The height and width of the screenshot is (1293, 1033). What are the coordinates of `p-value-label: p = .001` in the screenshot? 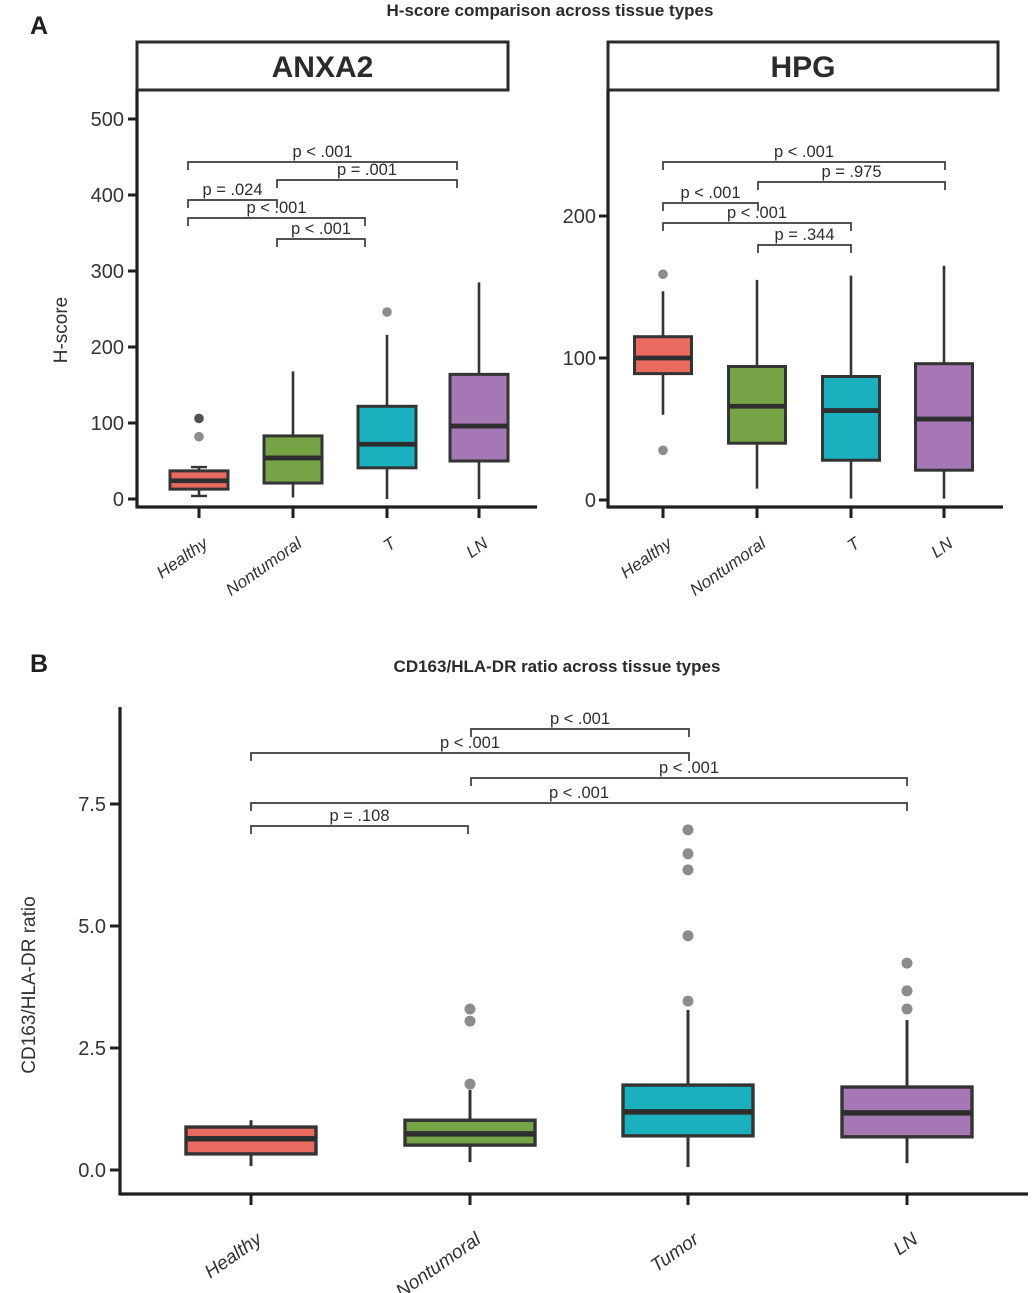 It's located at (367, 170).